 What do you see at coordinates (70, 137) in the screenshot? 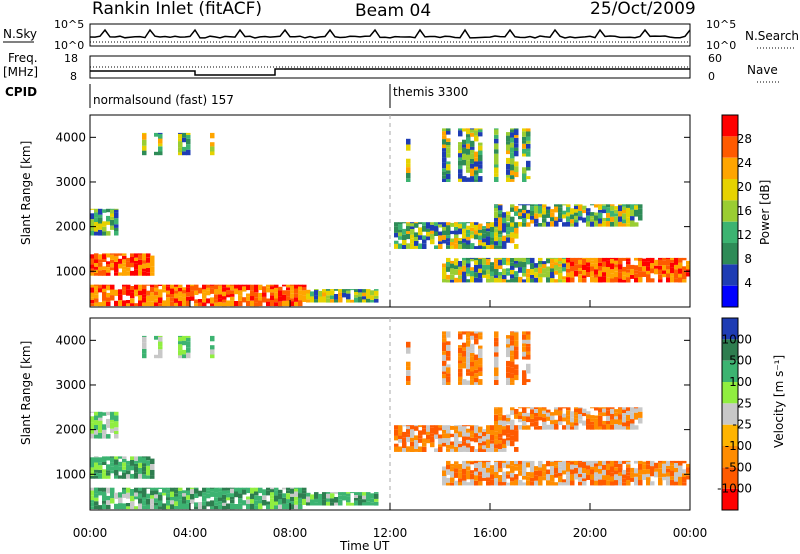
I see `y-tick-label: 4000` at bounding box center [70, 137].